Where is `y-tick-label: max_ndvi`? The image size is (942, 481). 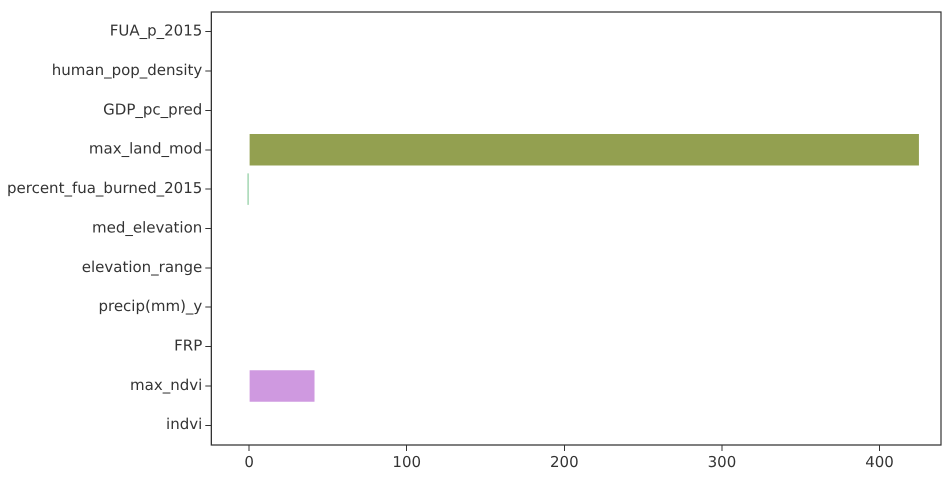 y-tick-label: max_ndvi is located at coordinates (166, 385).